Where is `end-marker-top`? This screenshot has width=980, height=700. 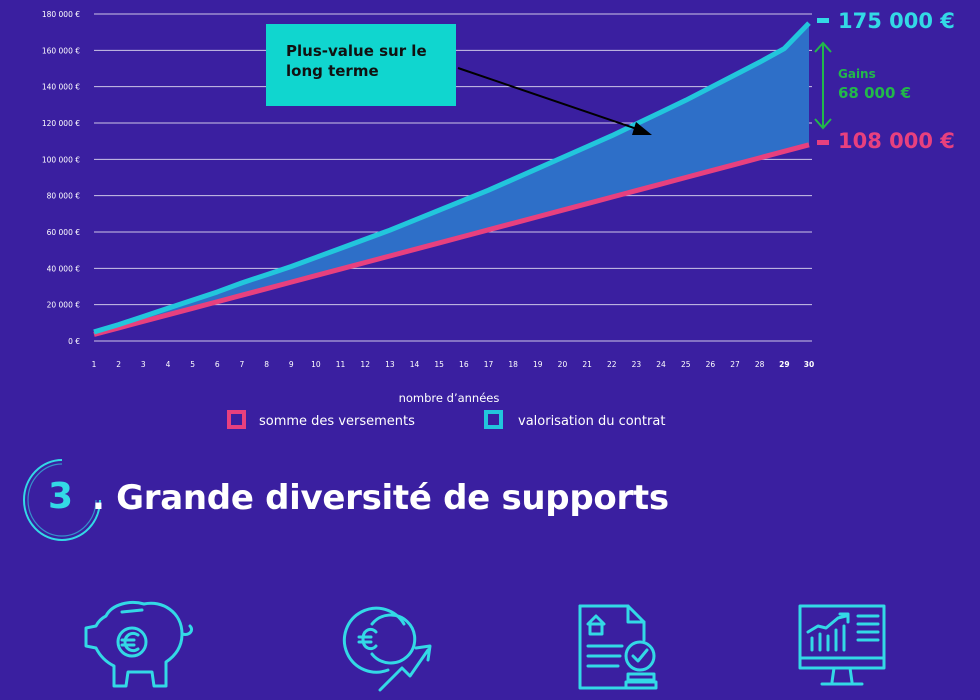
end-marker-top is located at coordinates (823, 20).